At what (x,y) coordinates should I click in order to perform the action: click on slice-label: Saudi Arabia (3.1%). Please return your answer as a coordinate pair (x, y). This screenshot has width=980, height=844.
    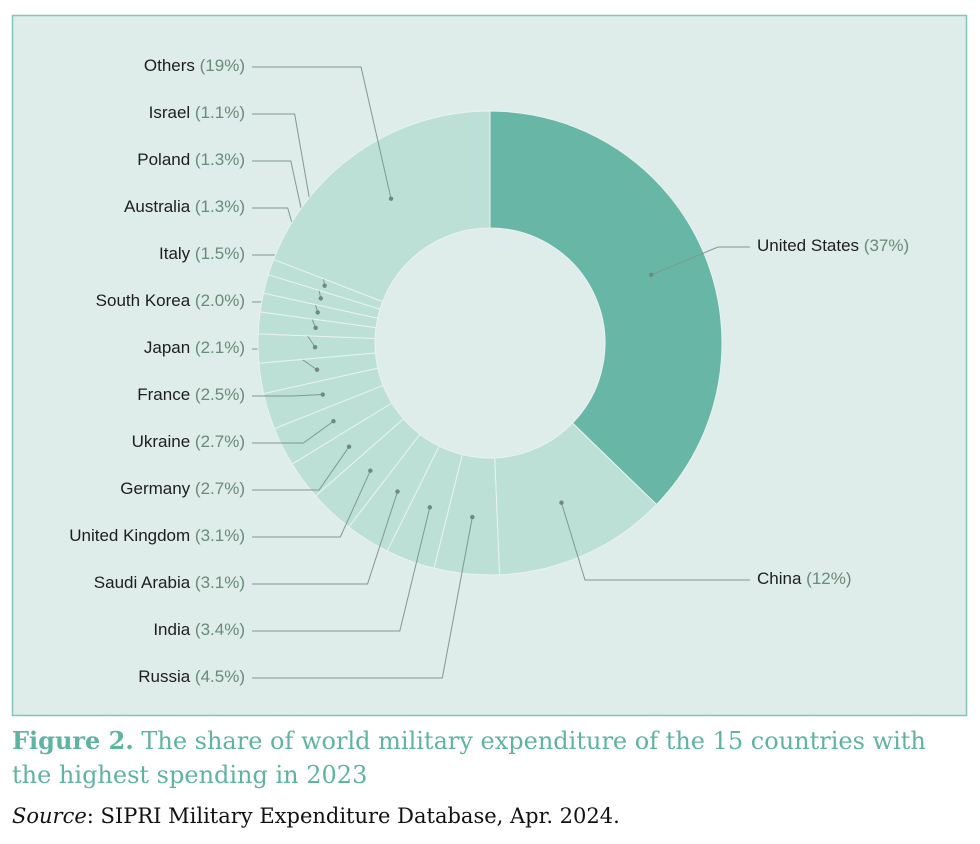
    Looking at the image, I should click on (169, 582).